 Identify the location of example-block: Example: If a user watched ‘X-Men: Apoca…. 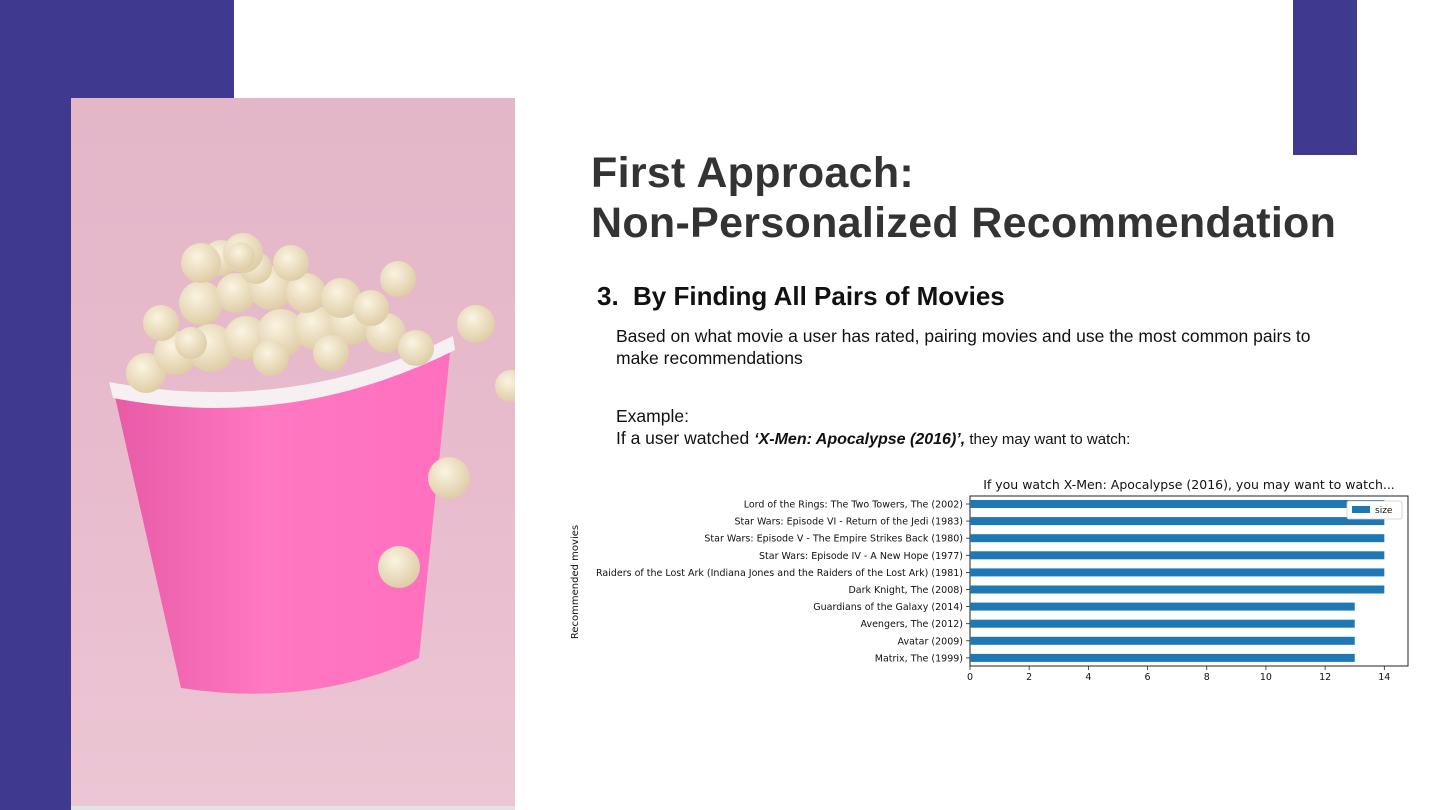
(873, 428).